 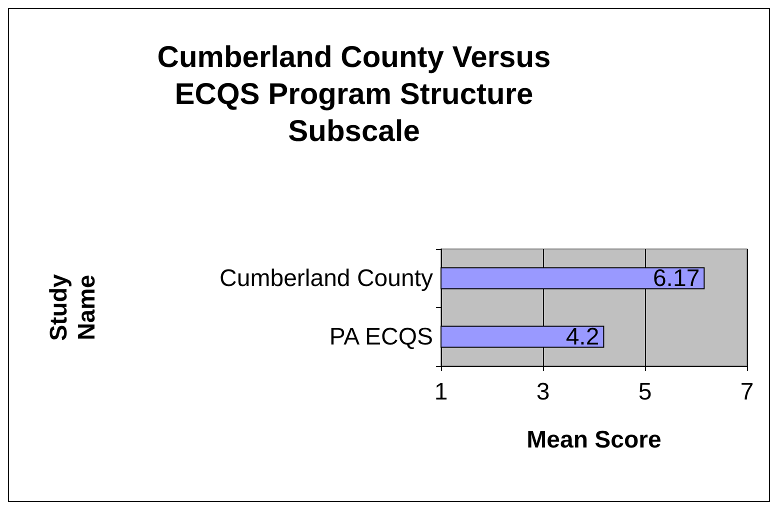 What do you see at coordinates (354, 94) in the screenshot?
I see `chart-title: Cumberland County Versus ECQS Program Structure Subscale` at bounding box center [354, 94].